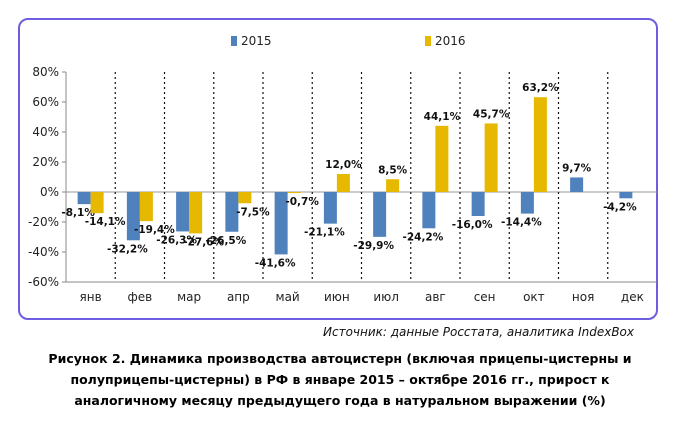 This screenshot has width=680, height=421. I want to click on bar-2015-дек, so click(626, 195).